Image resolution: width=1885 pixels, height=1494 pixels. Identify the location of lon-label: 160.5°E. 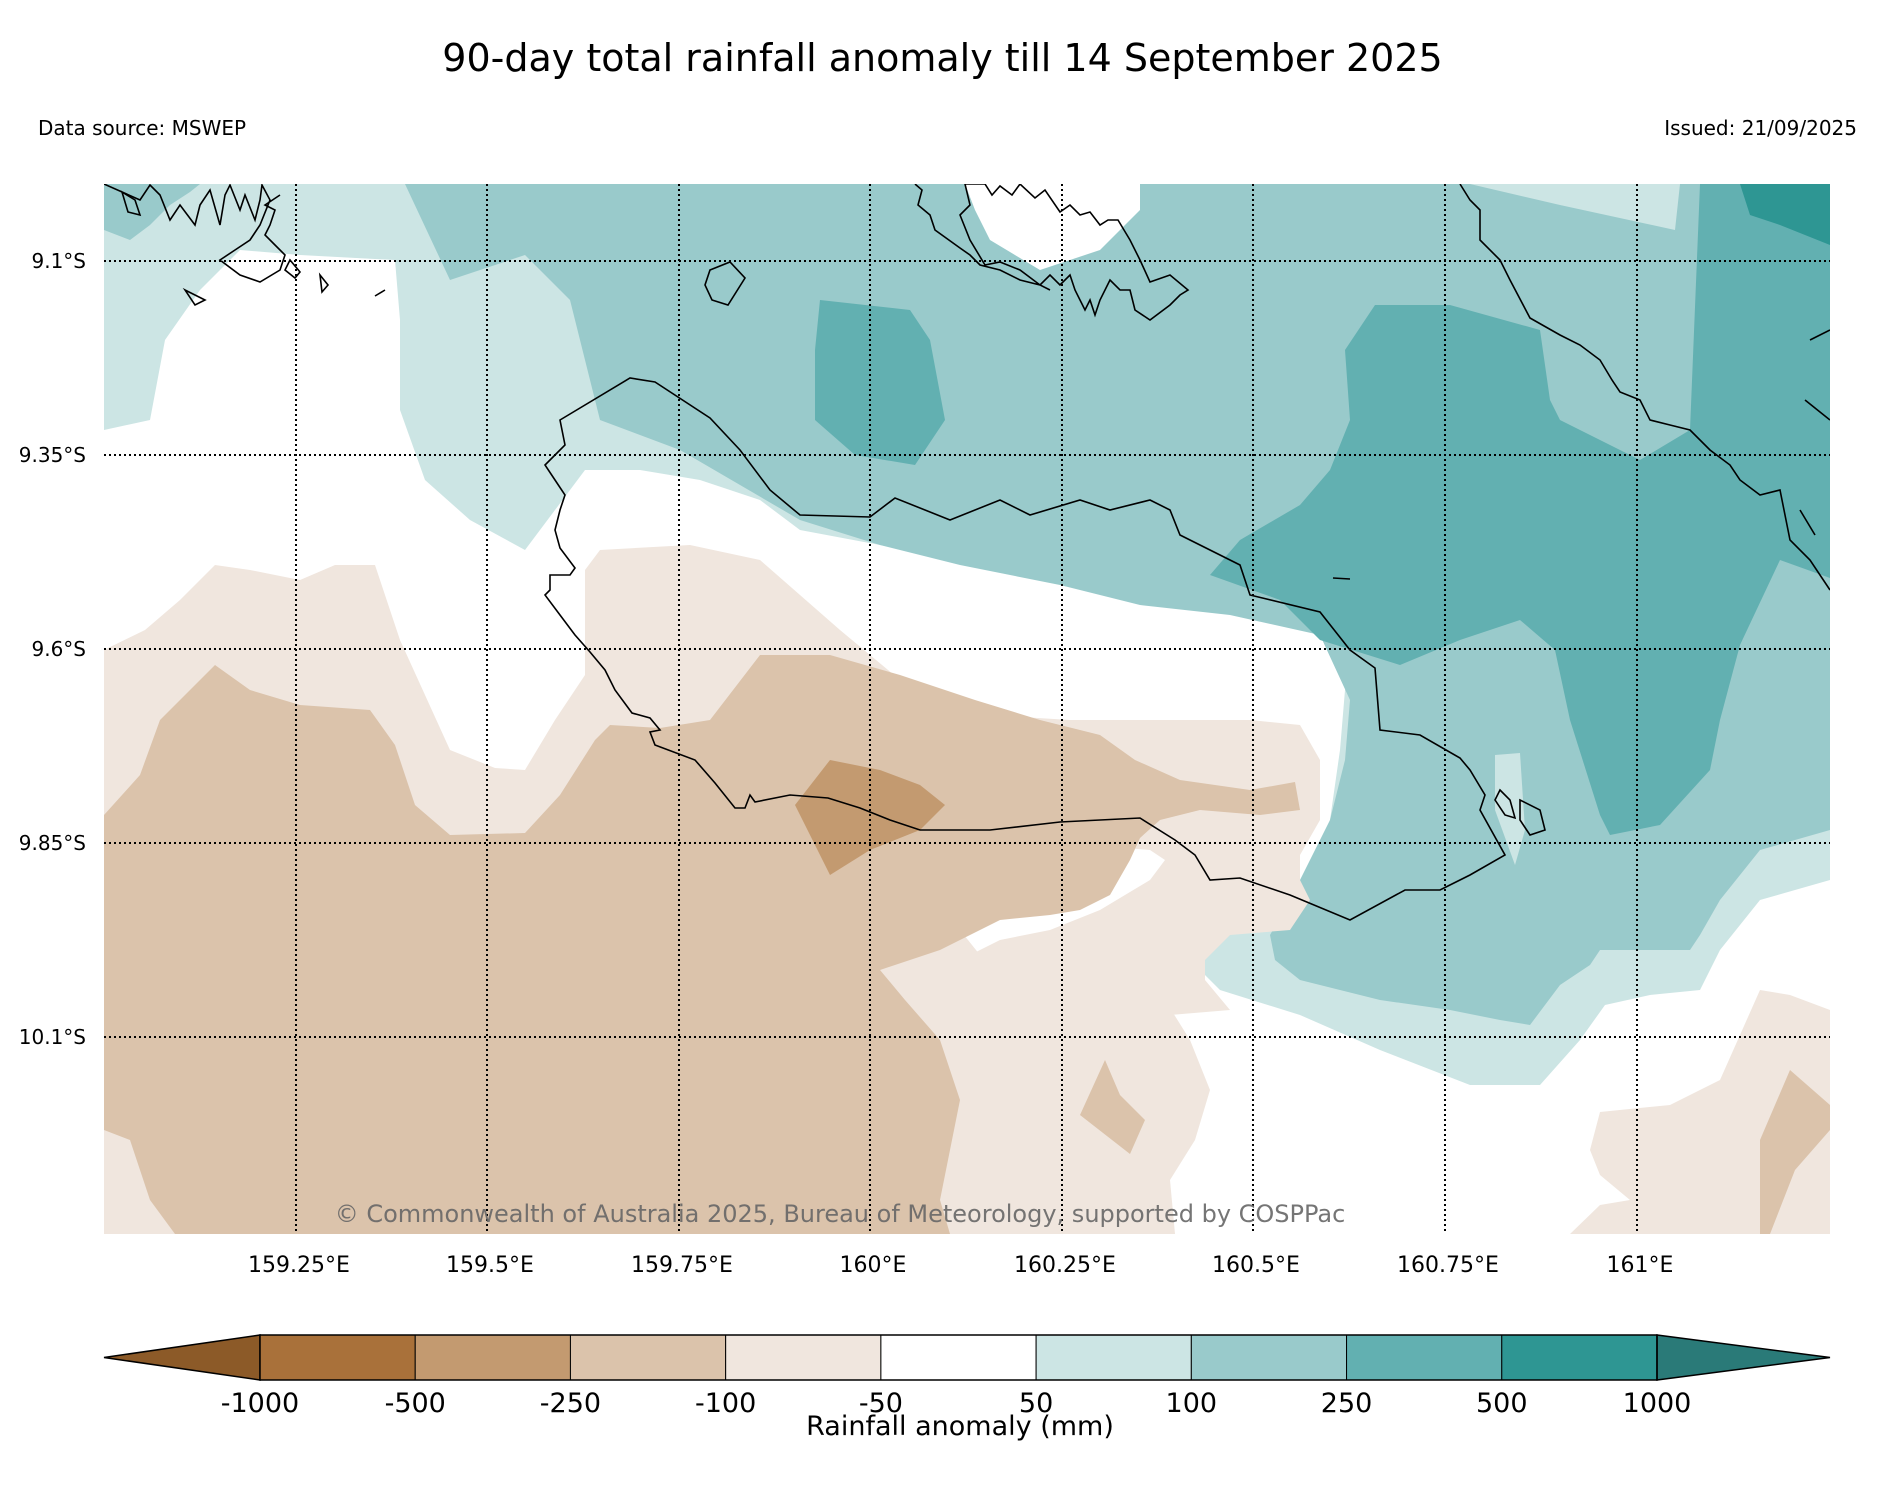
(1256, 1265).